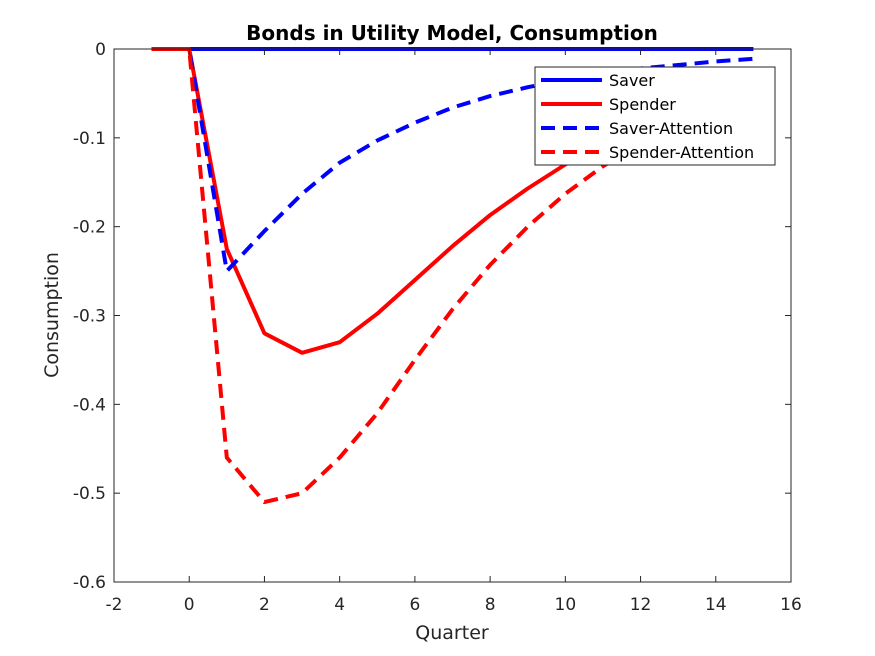  I want to click on chart-title: Bonds in Utility Model, Consumption, so click(452, 33).